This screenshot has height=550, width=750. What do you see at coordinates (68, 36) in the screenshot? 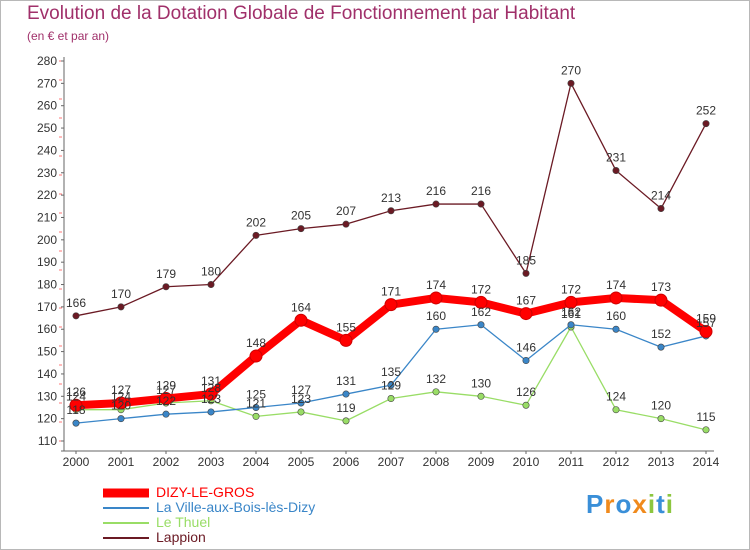
I see `chart-subtitle: (en € et par an)` at bounding box center [68, 36].